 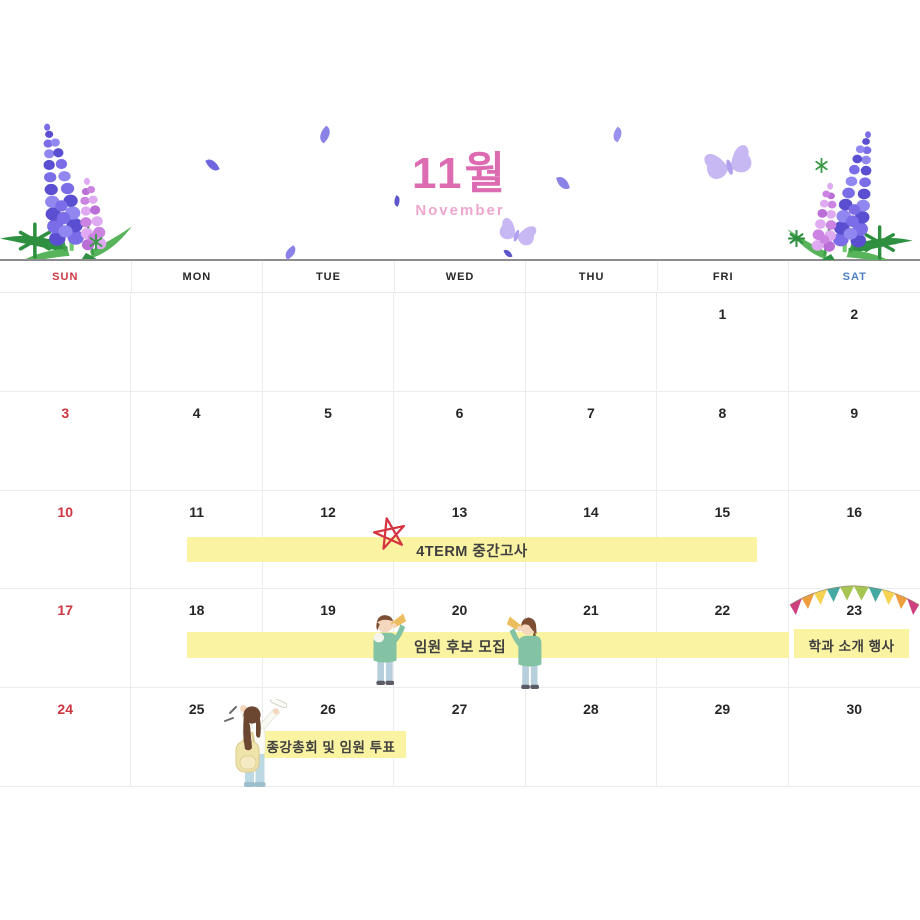 What do you see at coordinates (722, 314) in the screenshot?
I see `date-number: 1` at bounding box center [722, 314].